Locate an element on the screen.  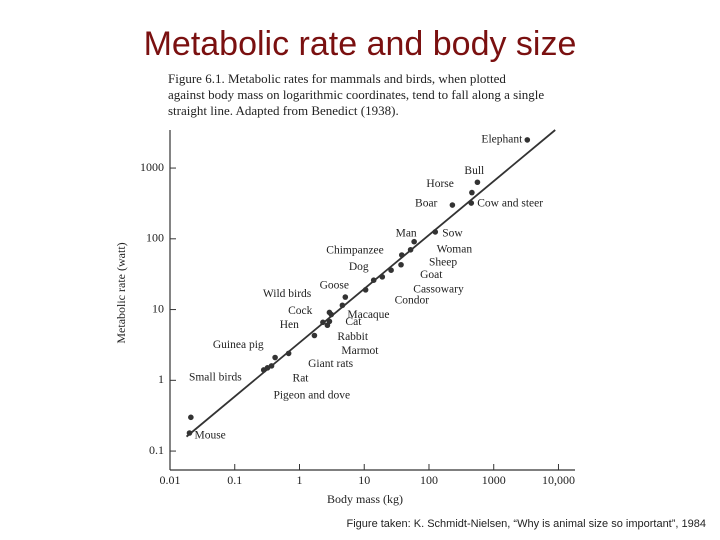
point-label: Cock is located at coordinates (300, 311).